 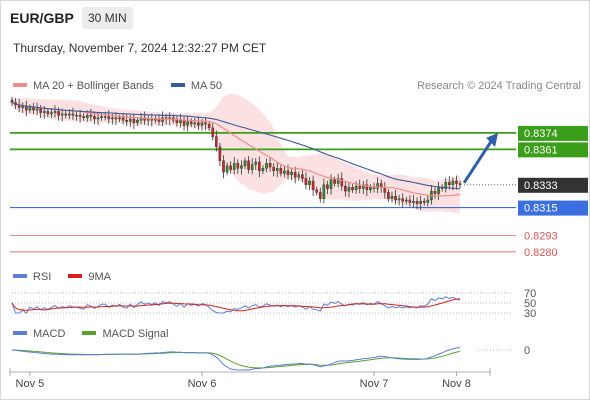 What do you see at coordinates (177, 85) in the screenshot?
I see `ma50-swatch` at bounding box center [177, 85].